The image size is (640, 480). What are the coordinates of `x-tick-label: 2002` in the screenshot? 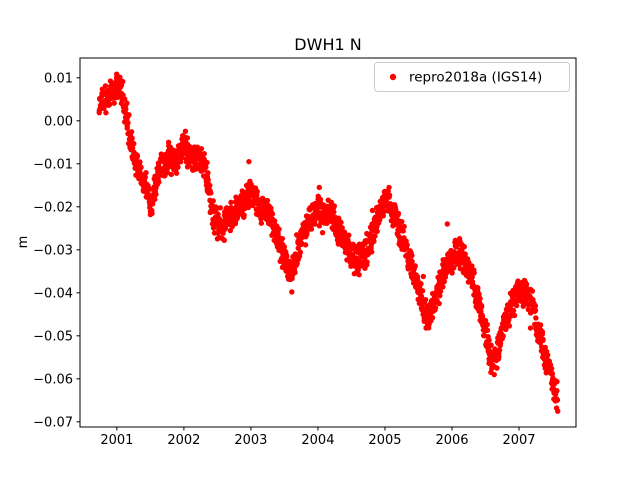 It's located at (183, 440).